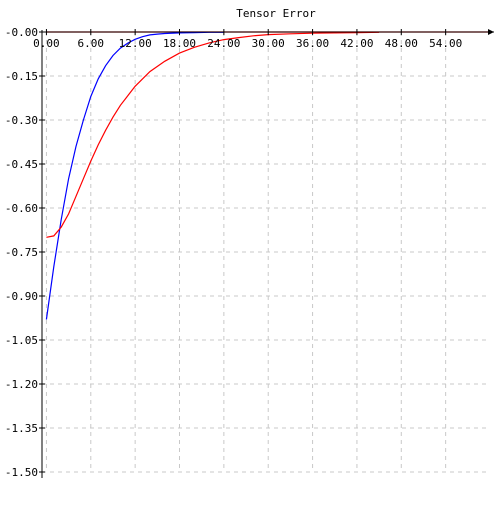 This screenshot has width=500, height=505. Describe the element at coordinates (21, 120) in the screenshot. I see `y-tick-label: -0.30` at that location.